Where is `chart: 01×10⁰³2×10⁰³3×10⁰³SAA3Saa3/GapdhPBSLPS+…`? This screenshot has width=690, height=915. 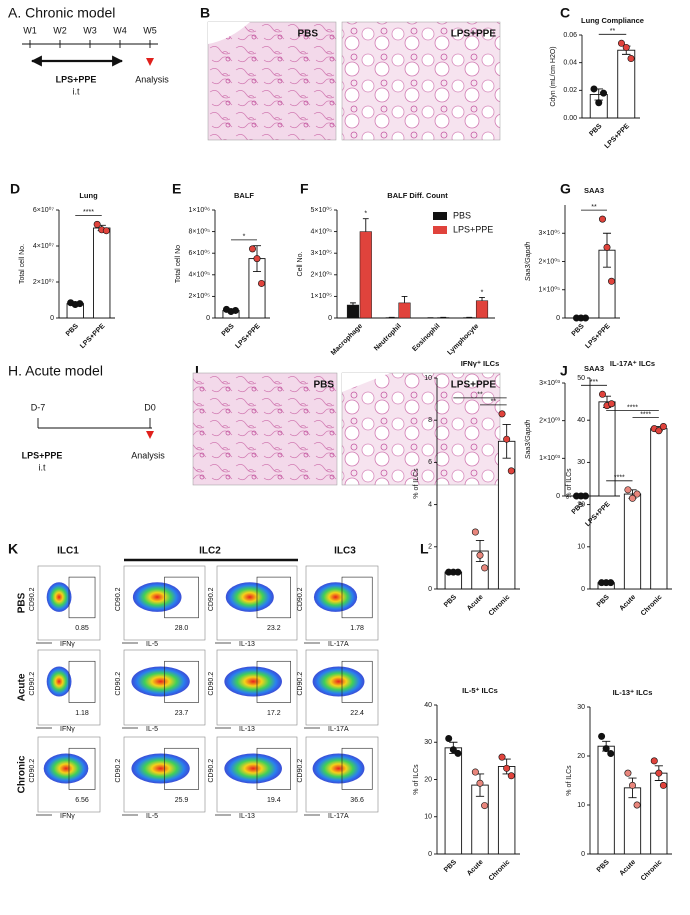
chart: 01×10⁰³2×10⁰³3×10⁰³SAA3Saa3/GapdhPBSLPS+… is located at coordinates (572, 446).